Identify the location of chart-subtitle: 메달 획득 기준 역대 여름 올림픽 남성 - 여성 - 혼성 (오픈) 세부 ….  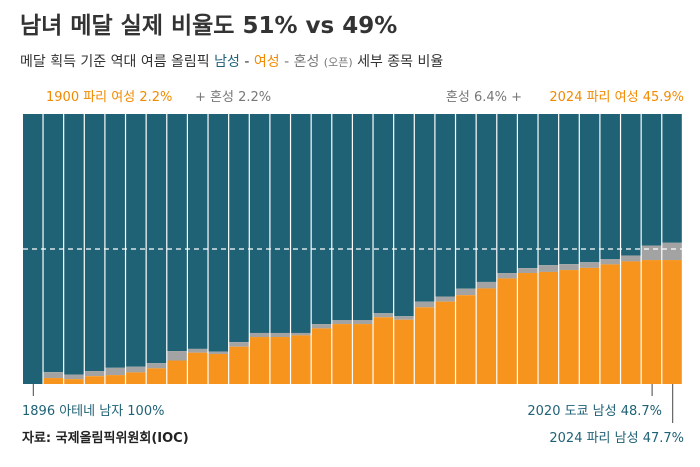
(231, 61).